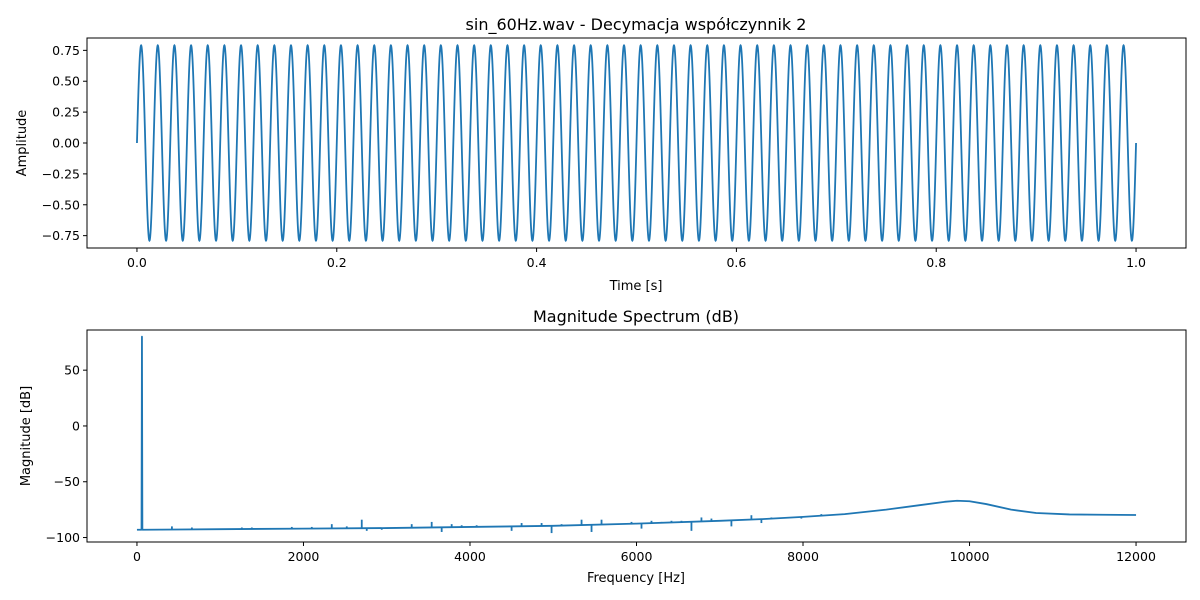 The height and width of the screenshot is (600, 1200). Describe the element at coordinates (537, 262) in the screenshot. I see `time-x-tick-label: 0.4` at that location.